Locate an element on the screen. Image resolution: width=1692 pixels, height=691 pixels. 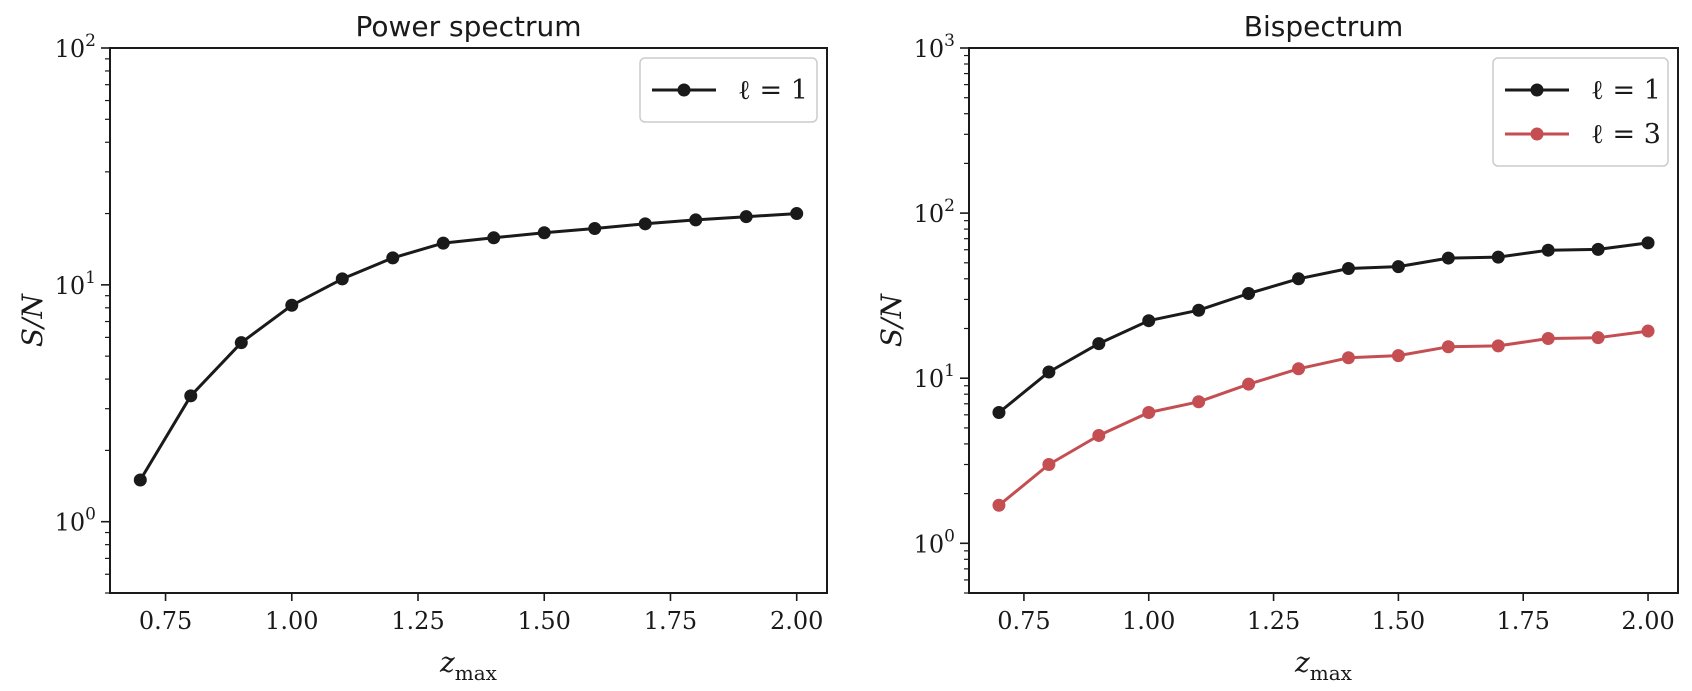
legend-label: ℓ = 3 is located at coordinates (1626, 134).